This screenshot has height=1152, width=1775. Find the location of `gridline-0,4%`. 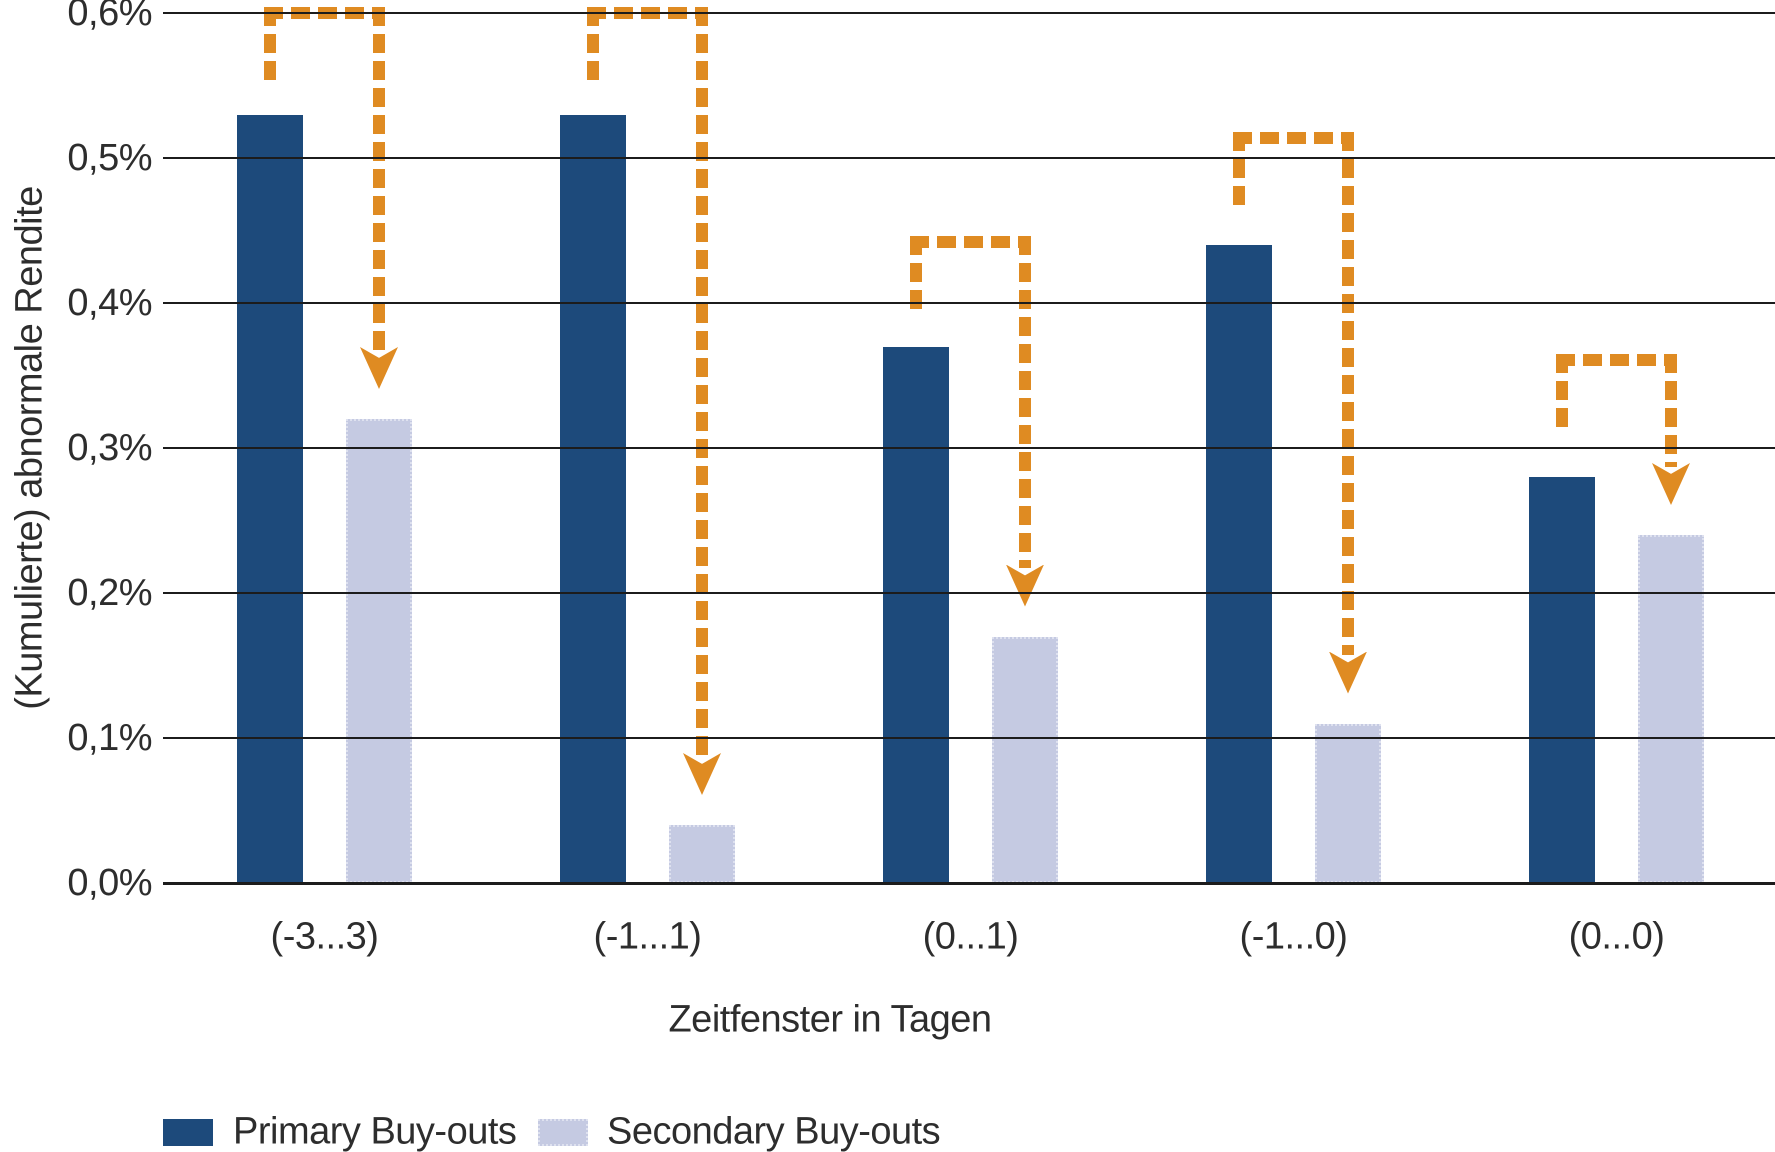

gridline-0,4% is located at coordinates (969, 303).